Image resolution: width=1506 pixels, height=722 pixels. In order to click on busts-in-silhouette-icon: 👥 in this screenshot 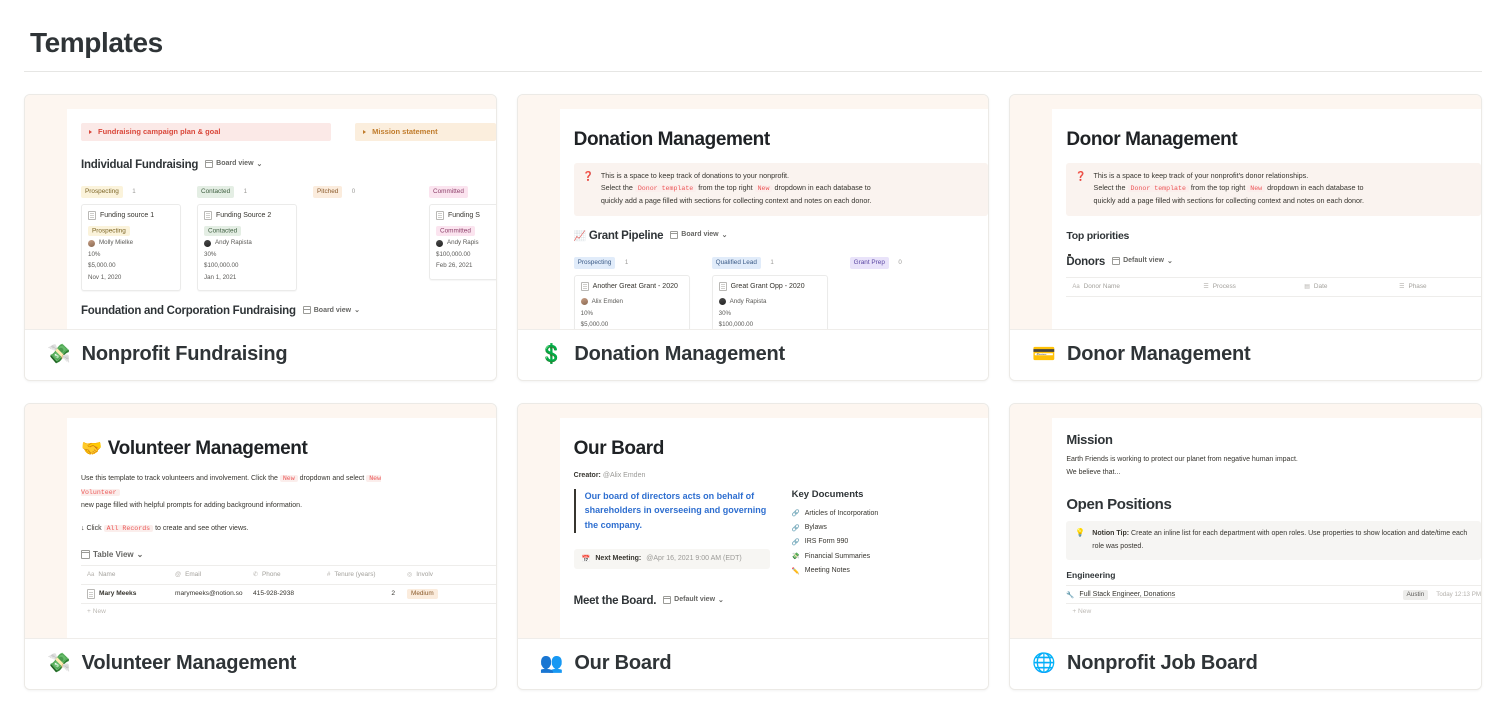, I will do `click(551, 663)`.